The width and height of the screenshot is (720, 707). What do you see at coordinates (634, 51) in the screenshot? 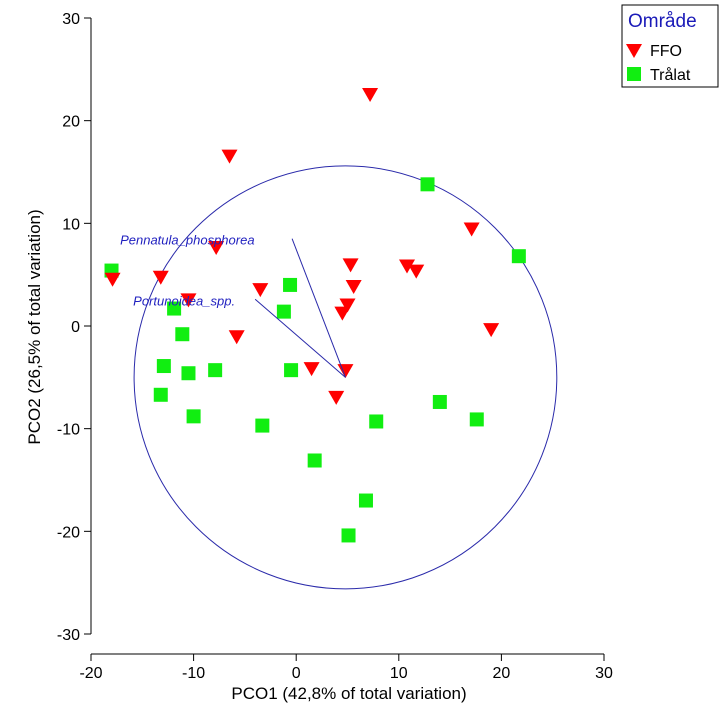
I see `legend-marker-ffo` at bounding box center [634, 51].